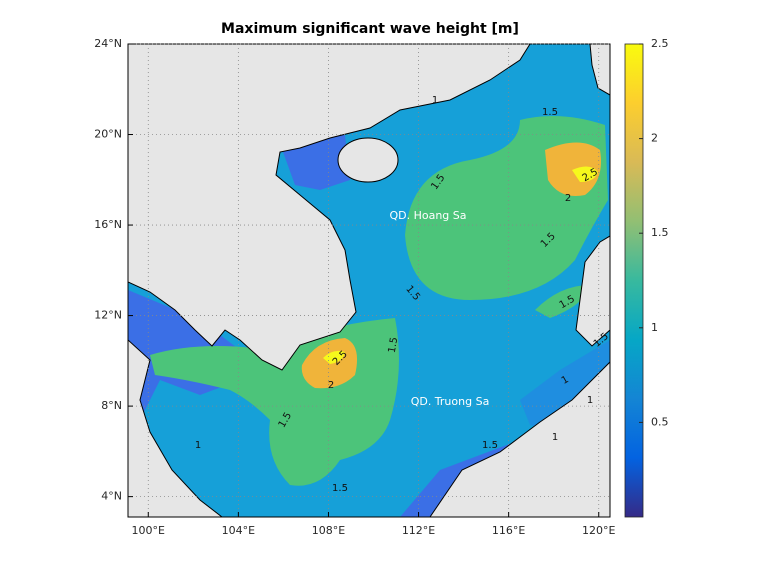  What do you see at coordinates (585, 174) in the screenshot?
I see `wave-zone-2.5` at bounding box center [585, 174].